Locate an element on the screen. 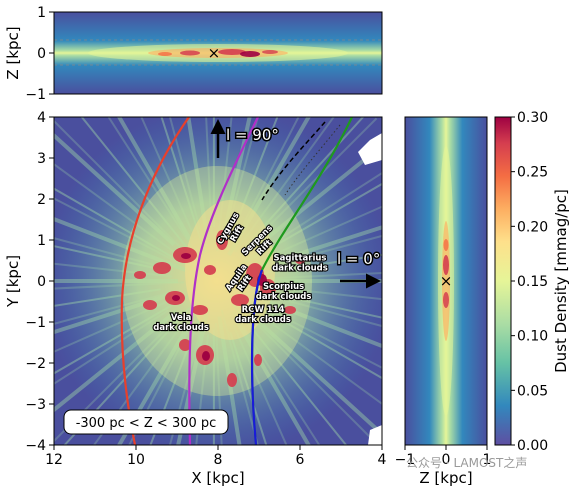 The width and height of the screenshot is (577, 492). top-panel: × 1 0 −1 Z [kpc] is located at coordinates (193, 54).